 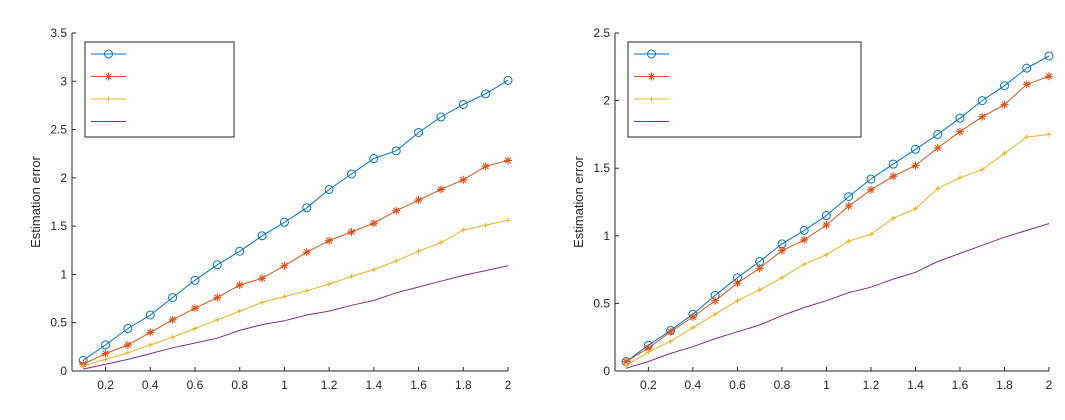 I want to click on x-tick-label: 1.4, so click(x=374, y=385).